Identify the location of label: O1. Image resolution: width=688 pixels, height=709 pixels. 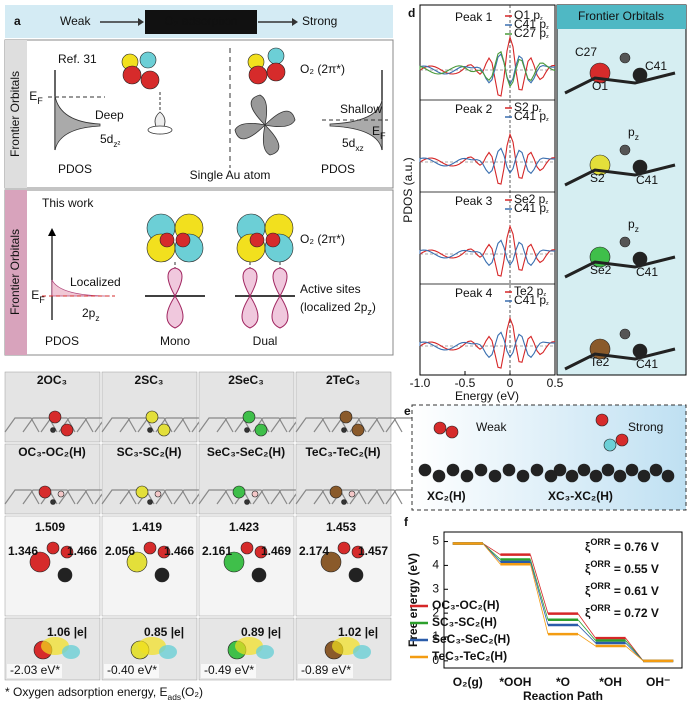
(600, 86).